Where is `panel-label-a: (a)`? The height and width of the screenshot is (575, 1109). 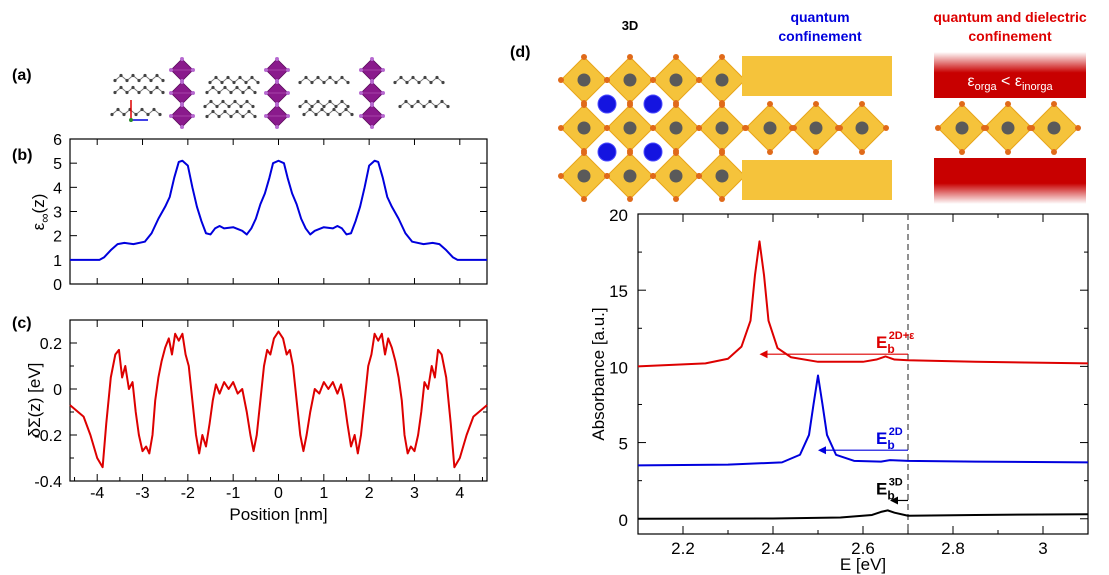
panel-label-a: (a) is located at coordinates (22, 75).